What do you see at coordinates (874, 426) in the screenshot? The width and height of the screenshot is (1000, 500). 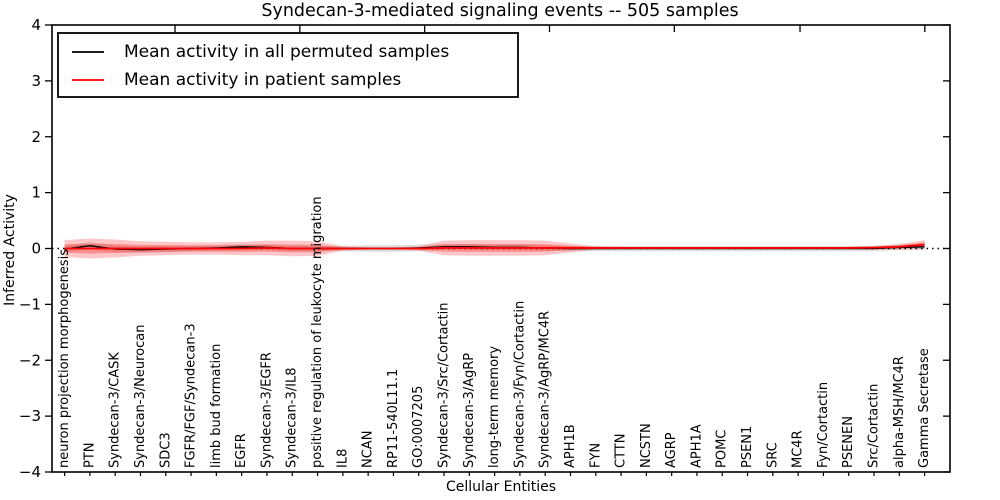 I see `entity-label: Src/Cortactin` at bounding box center [874, 426].